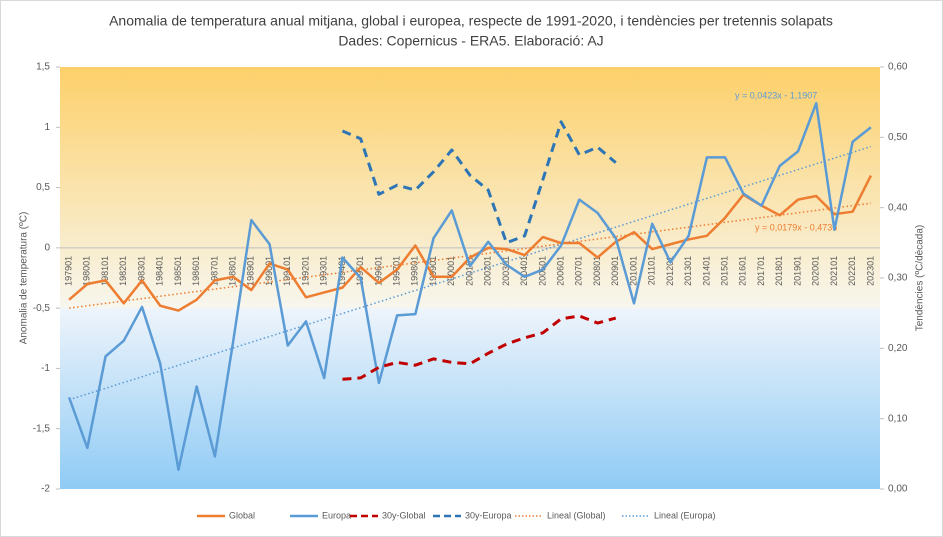  Describe the element at coordinates (761, 271) in the screenshot. I see `x-tick-label: 201701` at that location.